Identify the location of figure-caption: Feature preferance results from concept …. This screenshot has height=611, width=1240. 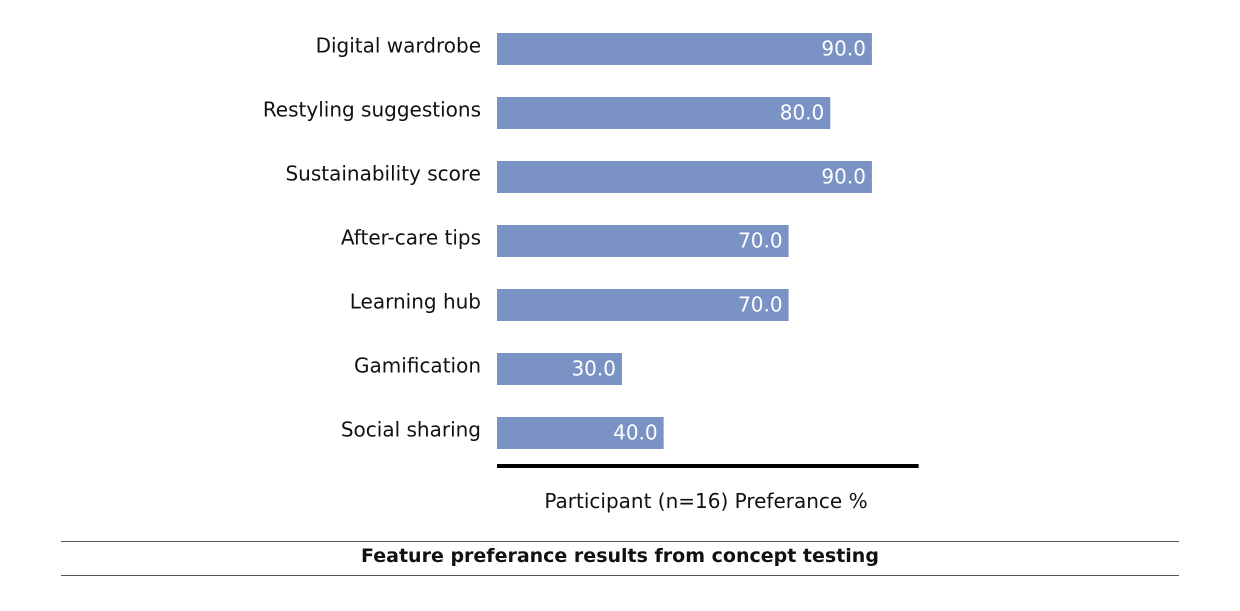
(620, 556).